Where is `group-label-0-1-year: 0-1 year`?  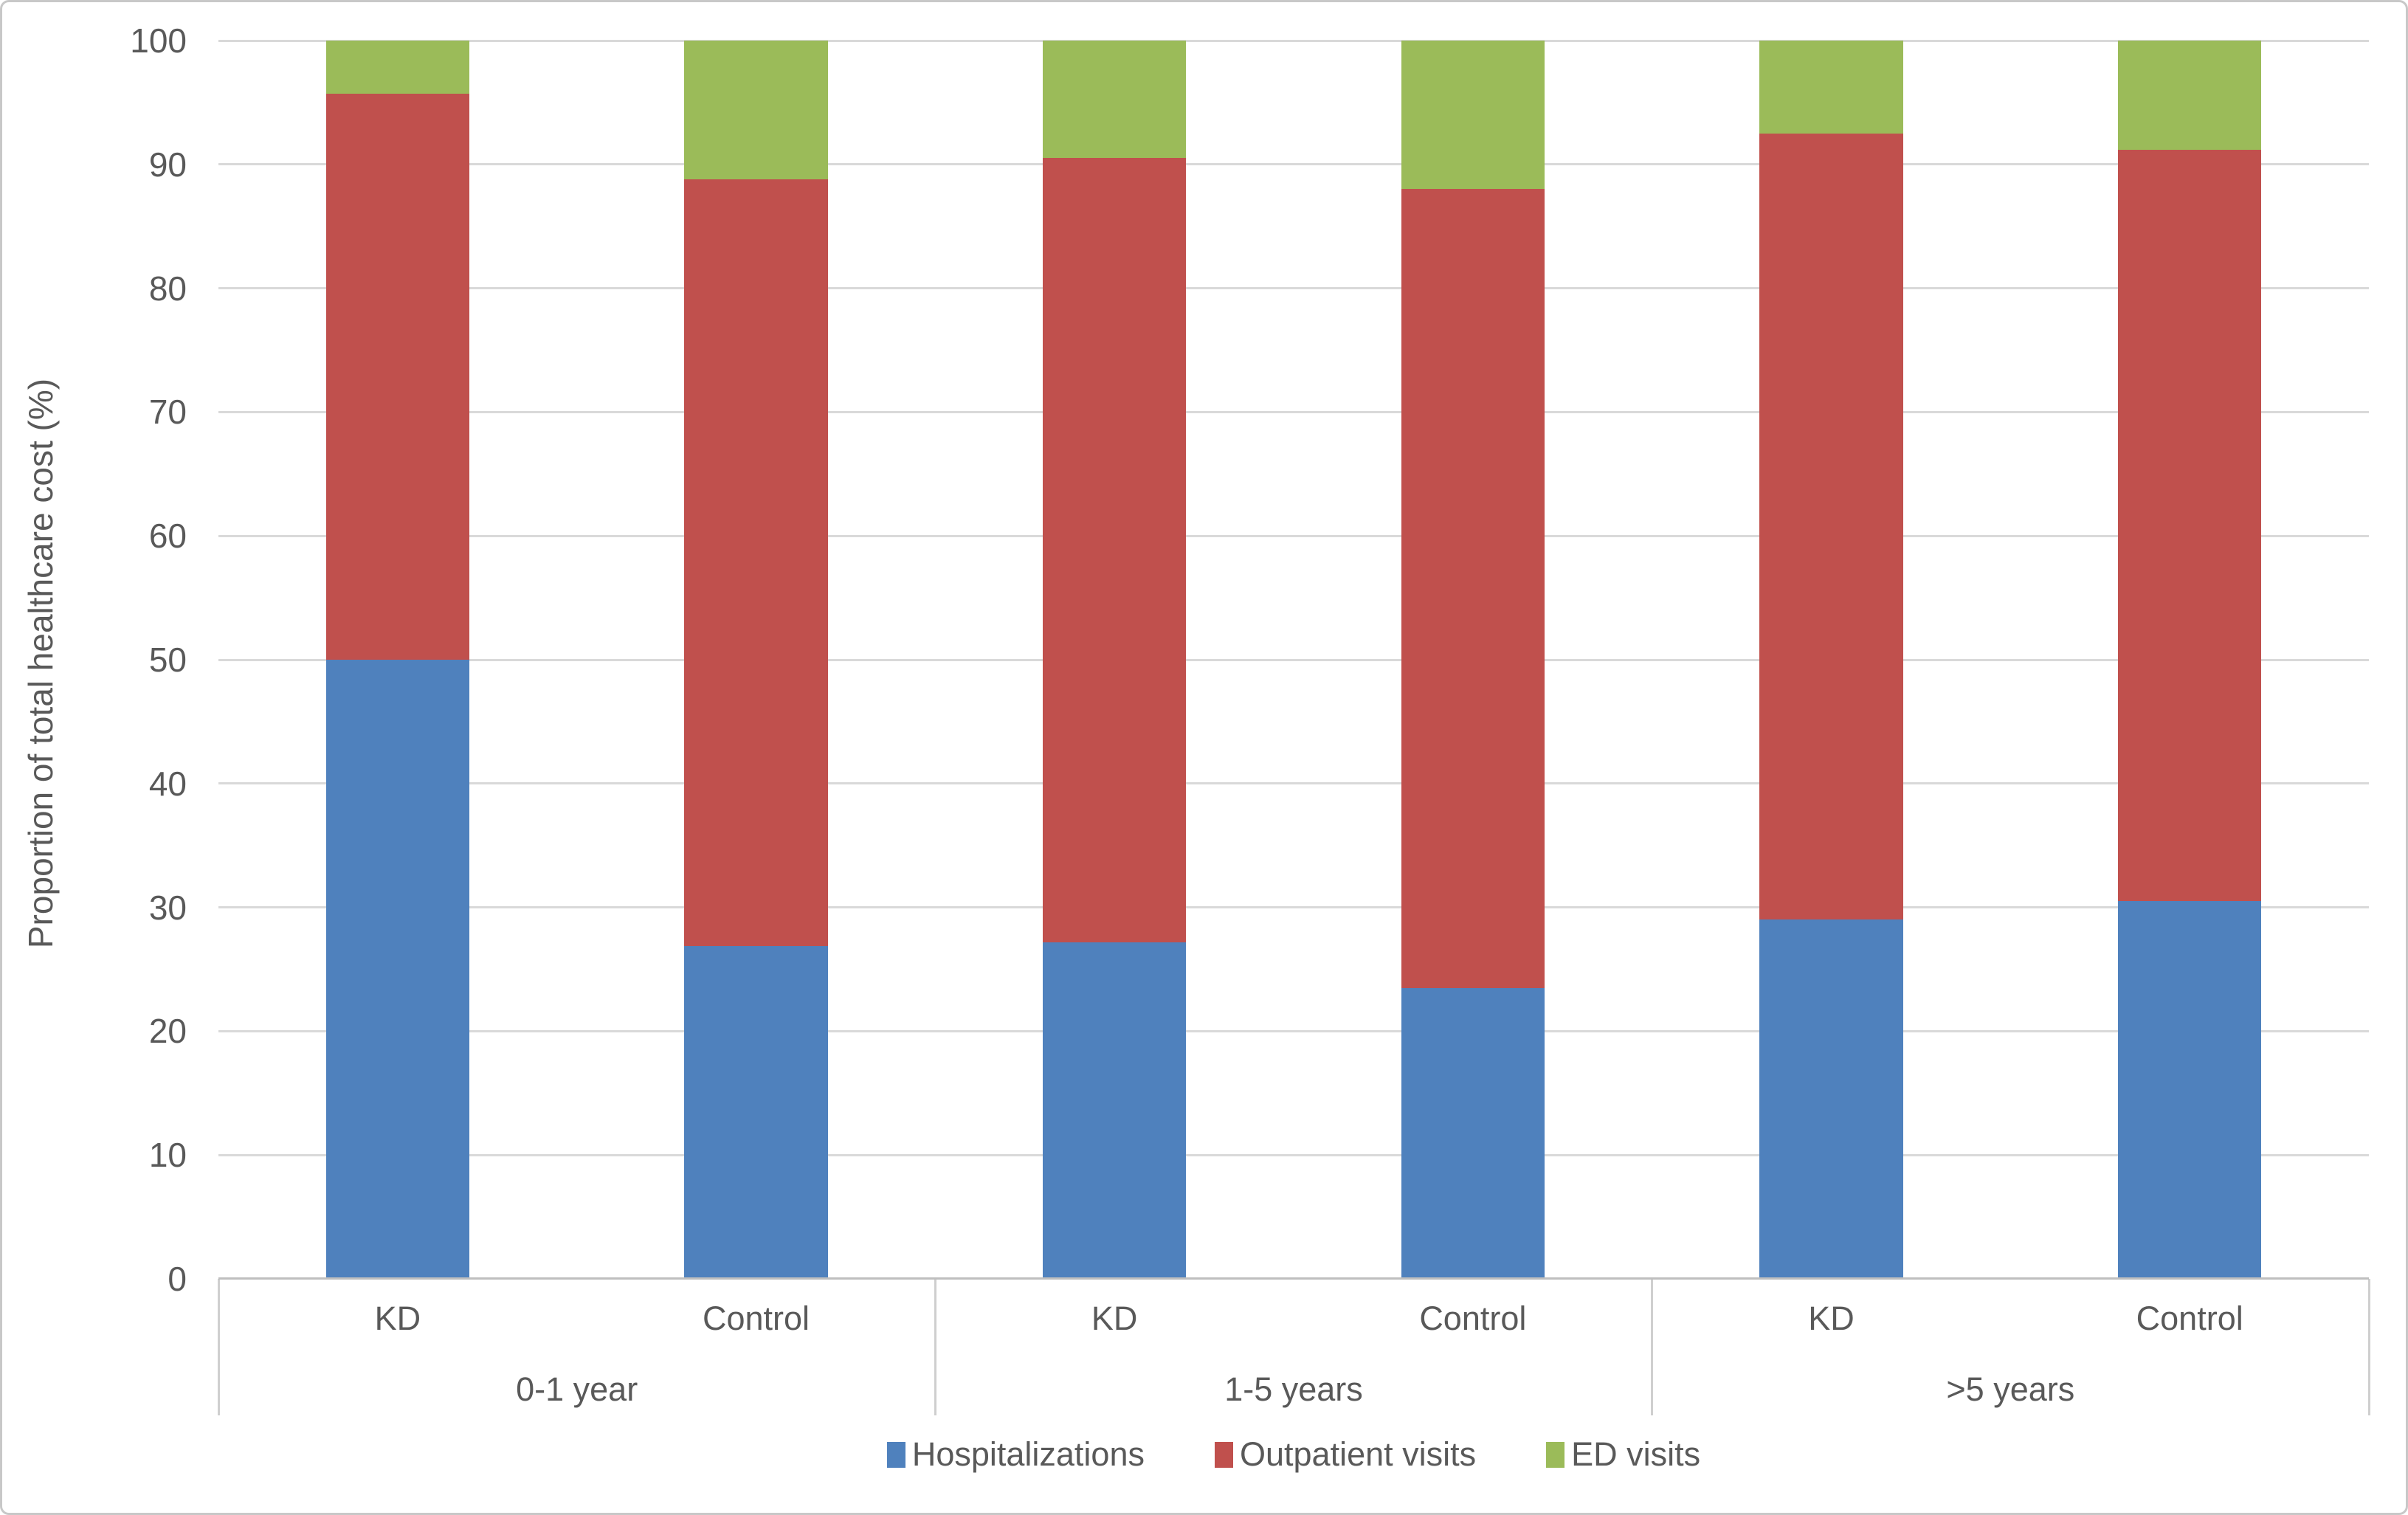
group-label-0-1-year: 0-1 year is located at coordinates (577, 1389).